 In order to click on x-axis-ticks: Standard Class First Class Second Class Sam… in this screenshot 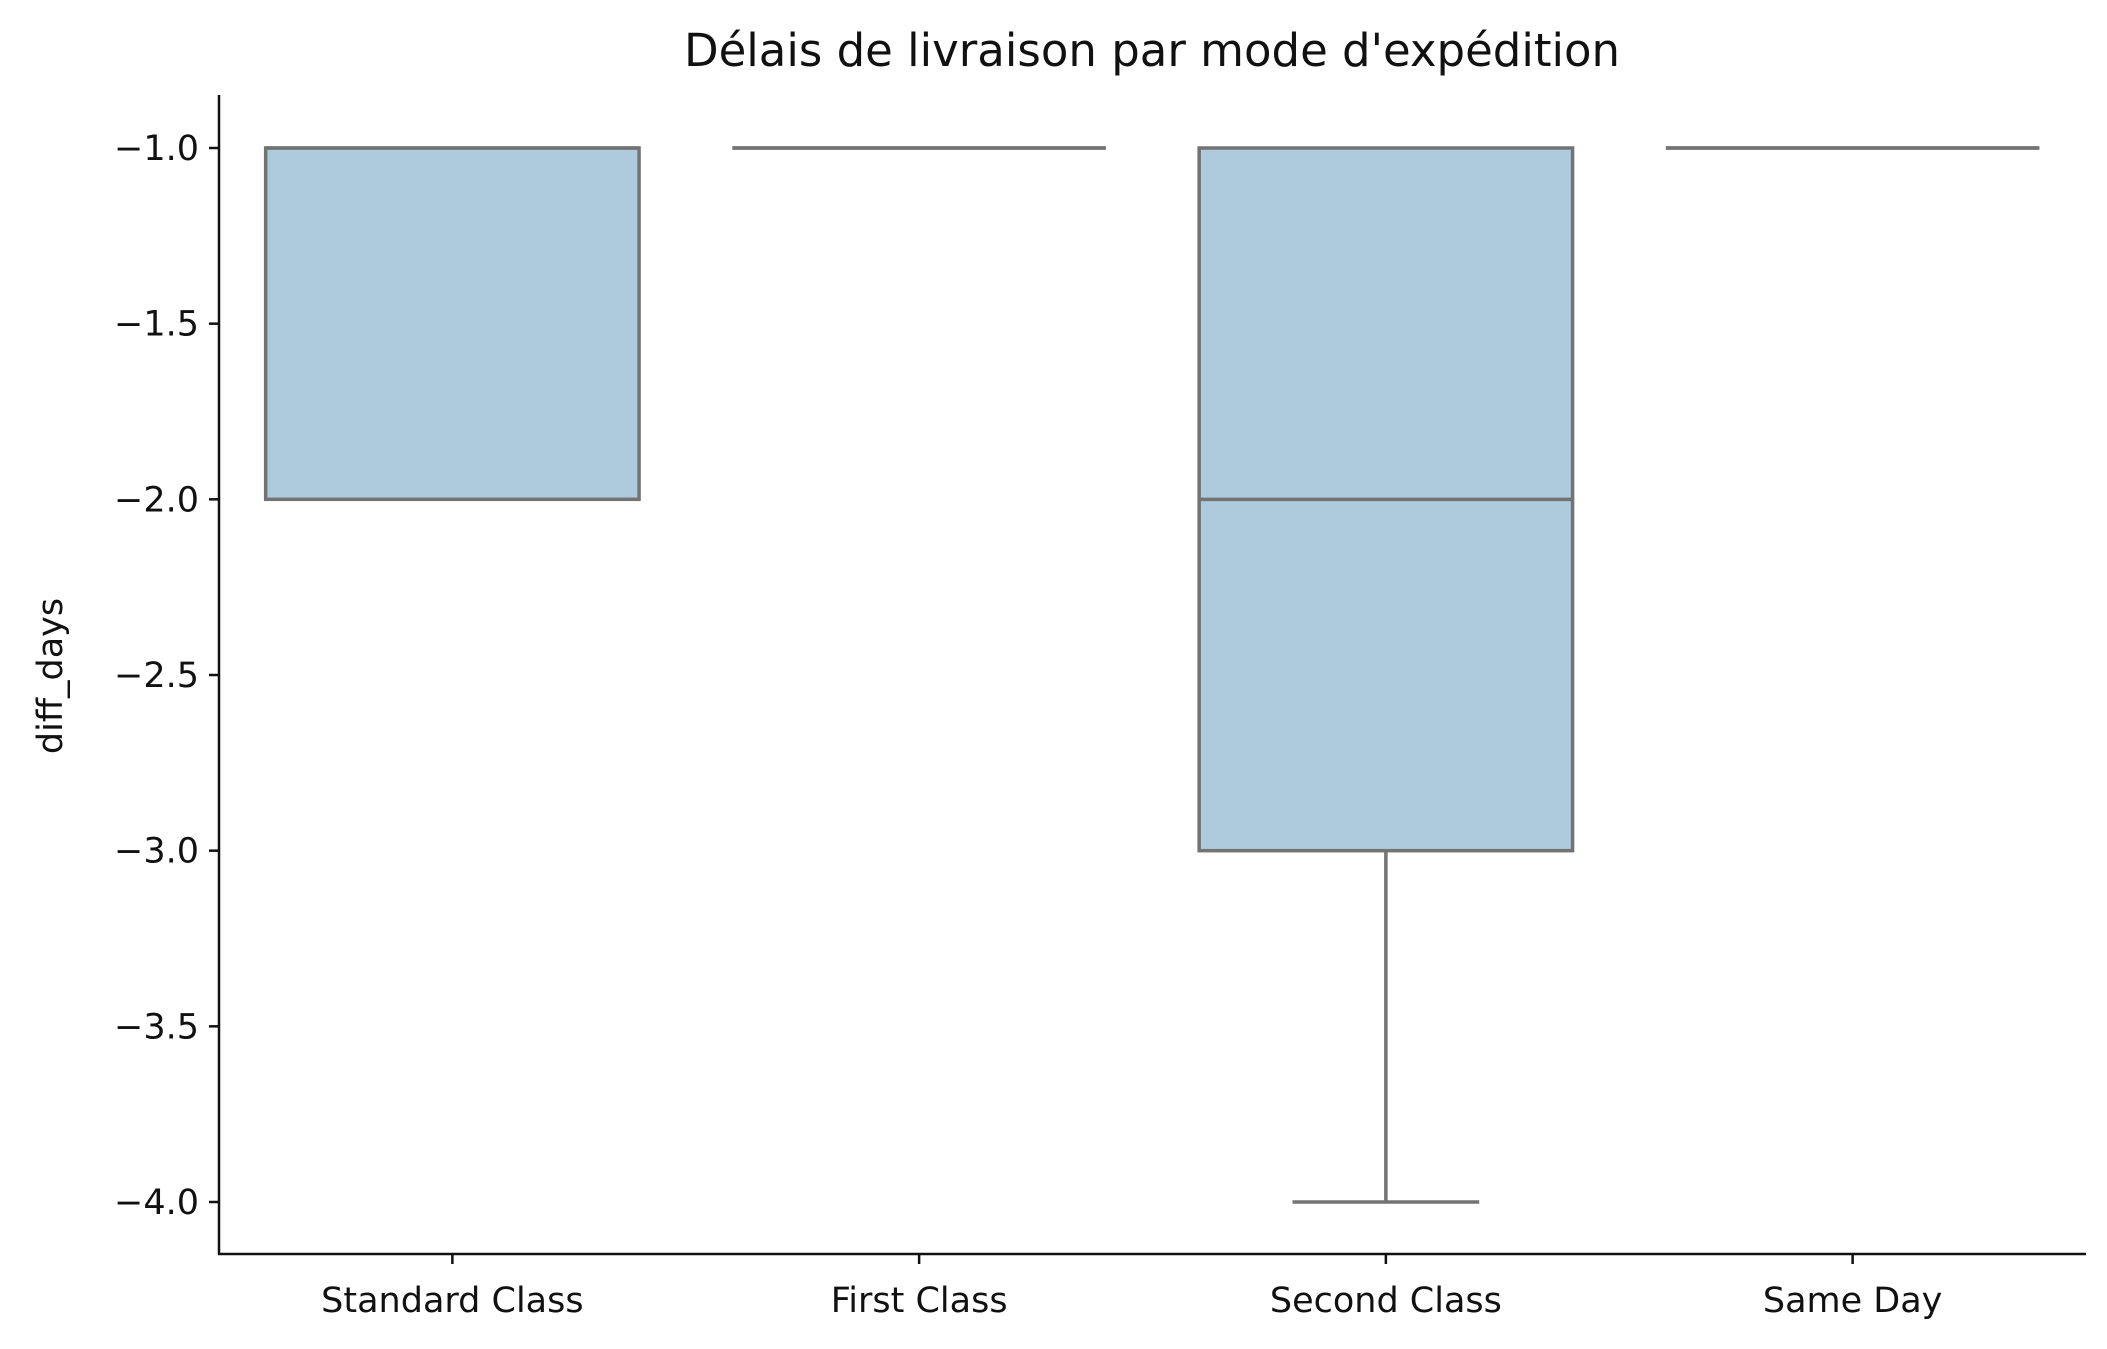, I will do `click(1131, 1287)`.